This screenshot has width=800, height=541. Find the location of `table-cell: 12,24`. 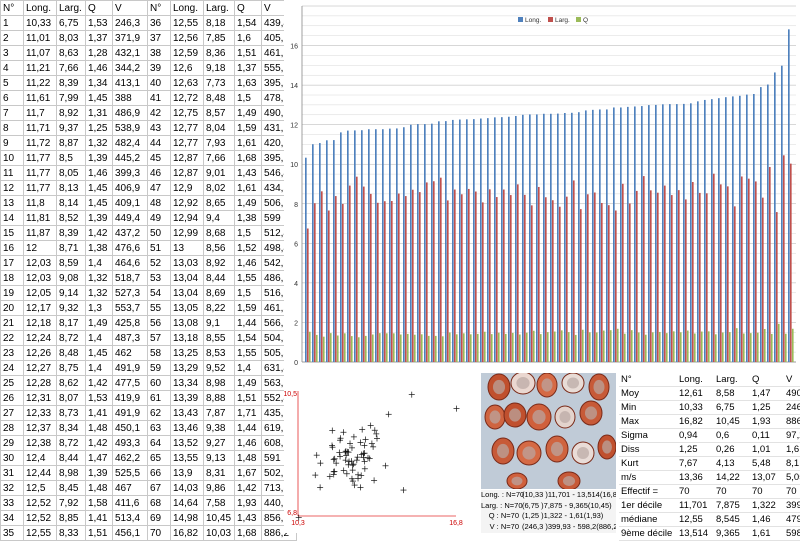

table-cell: 12,24 is located at coordinates (40, 338).